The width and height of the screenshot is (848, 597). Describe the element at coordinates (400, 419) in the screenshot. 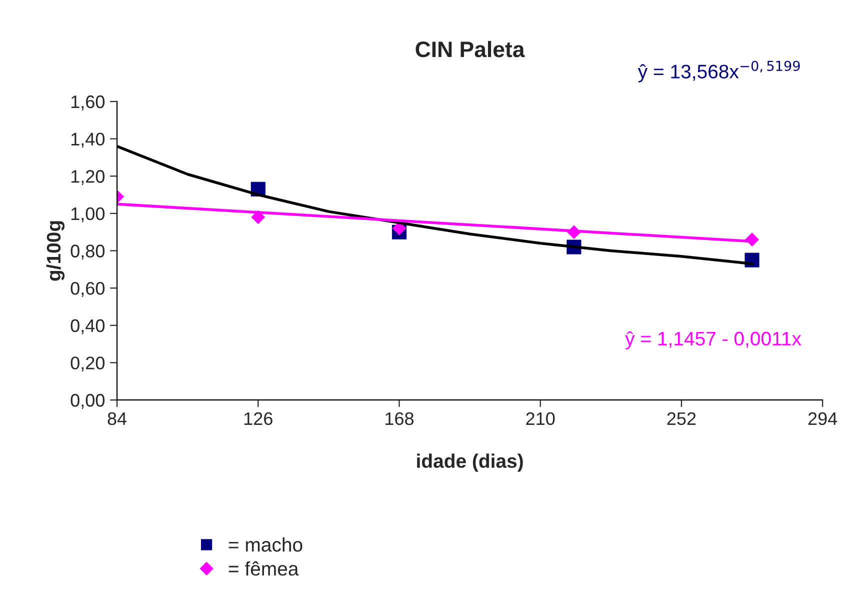

I see `x-tick-label: 168` at that location.